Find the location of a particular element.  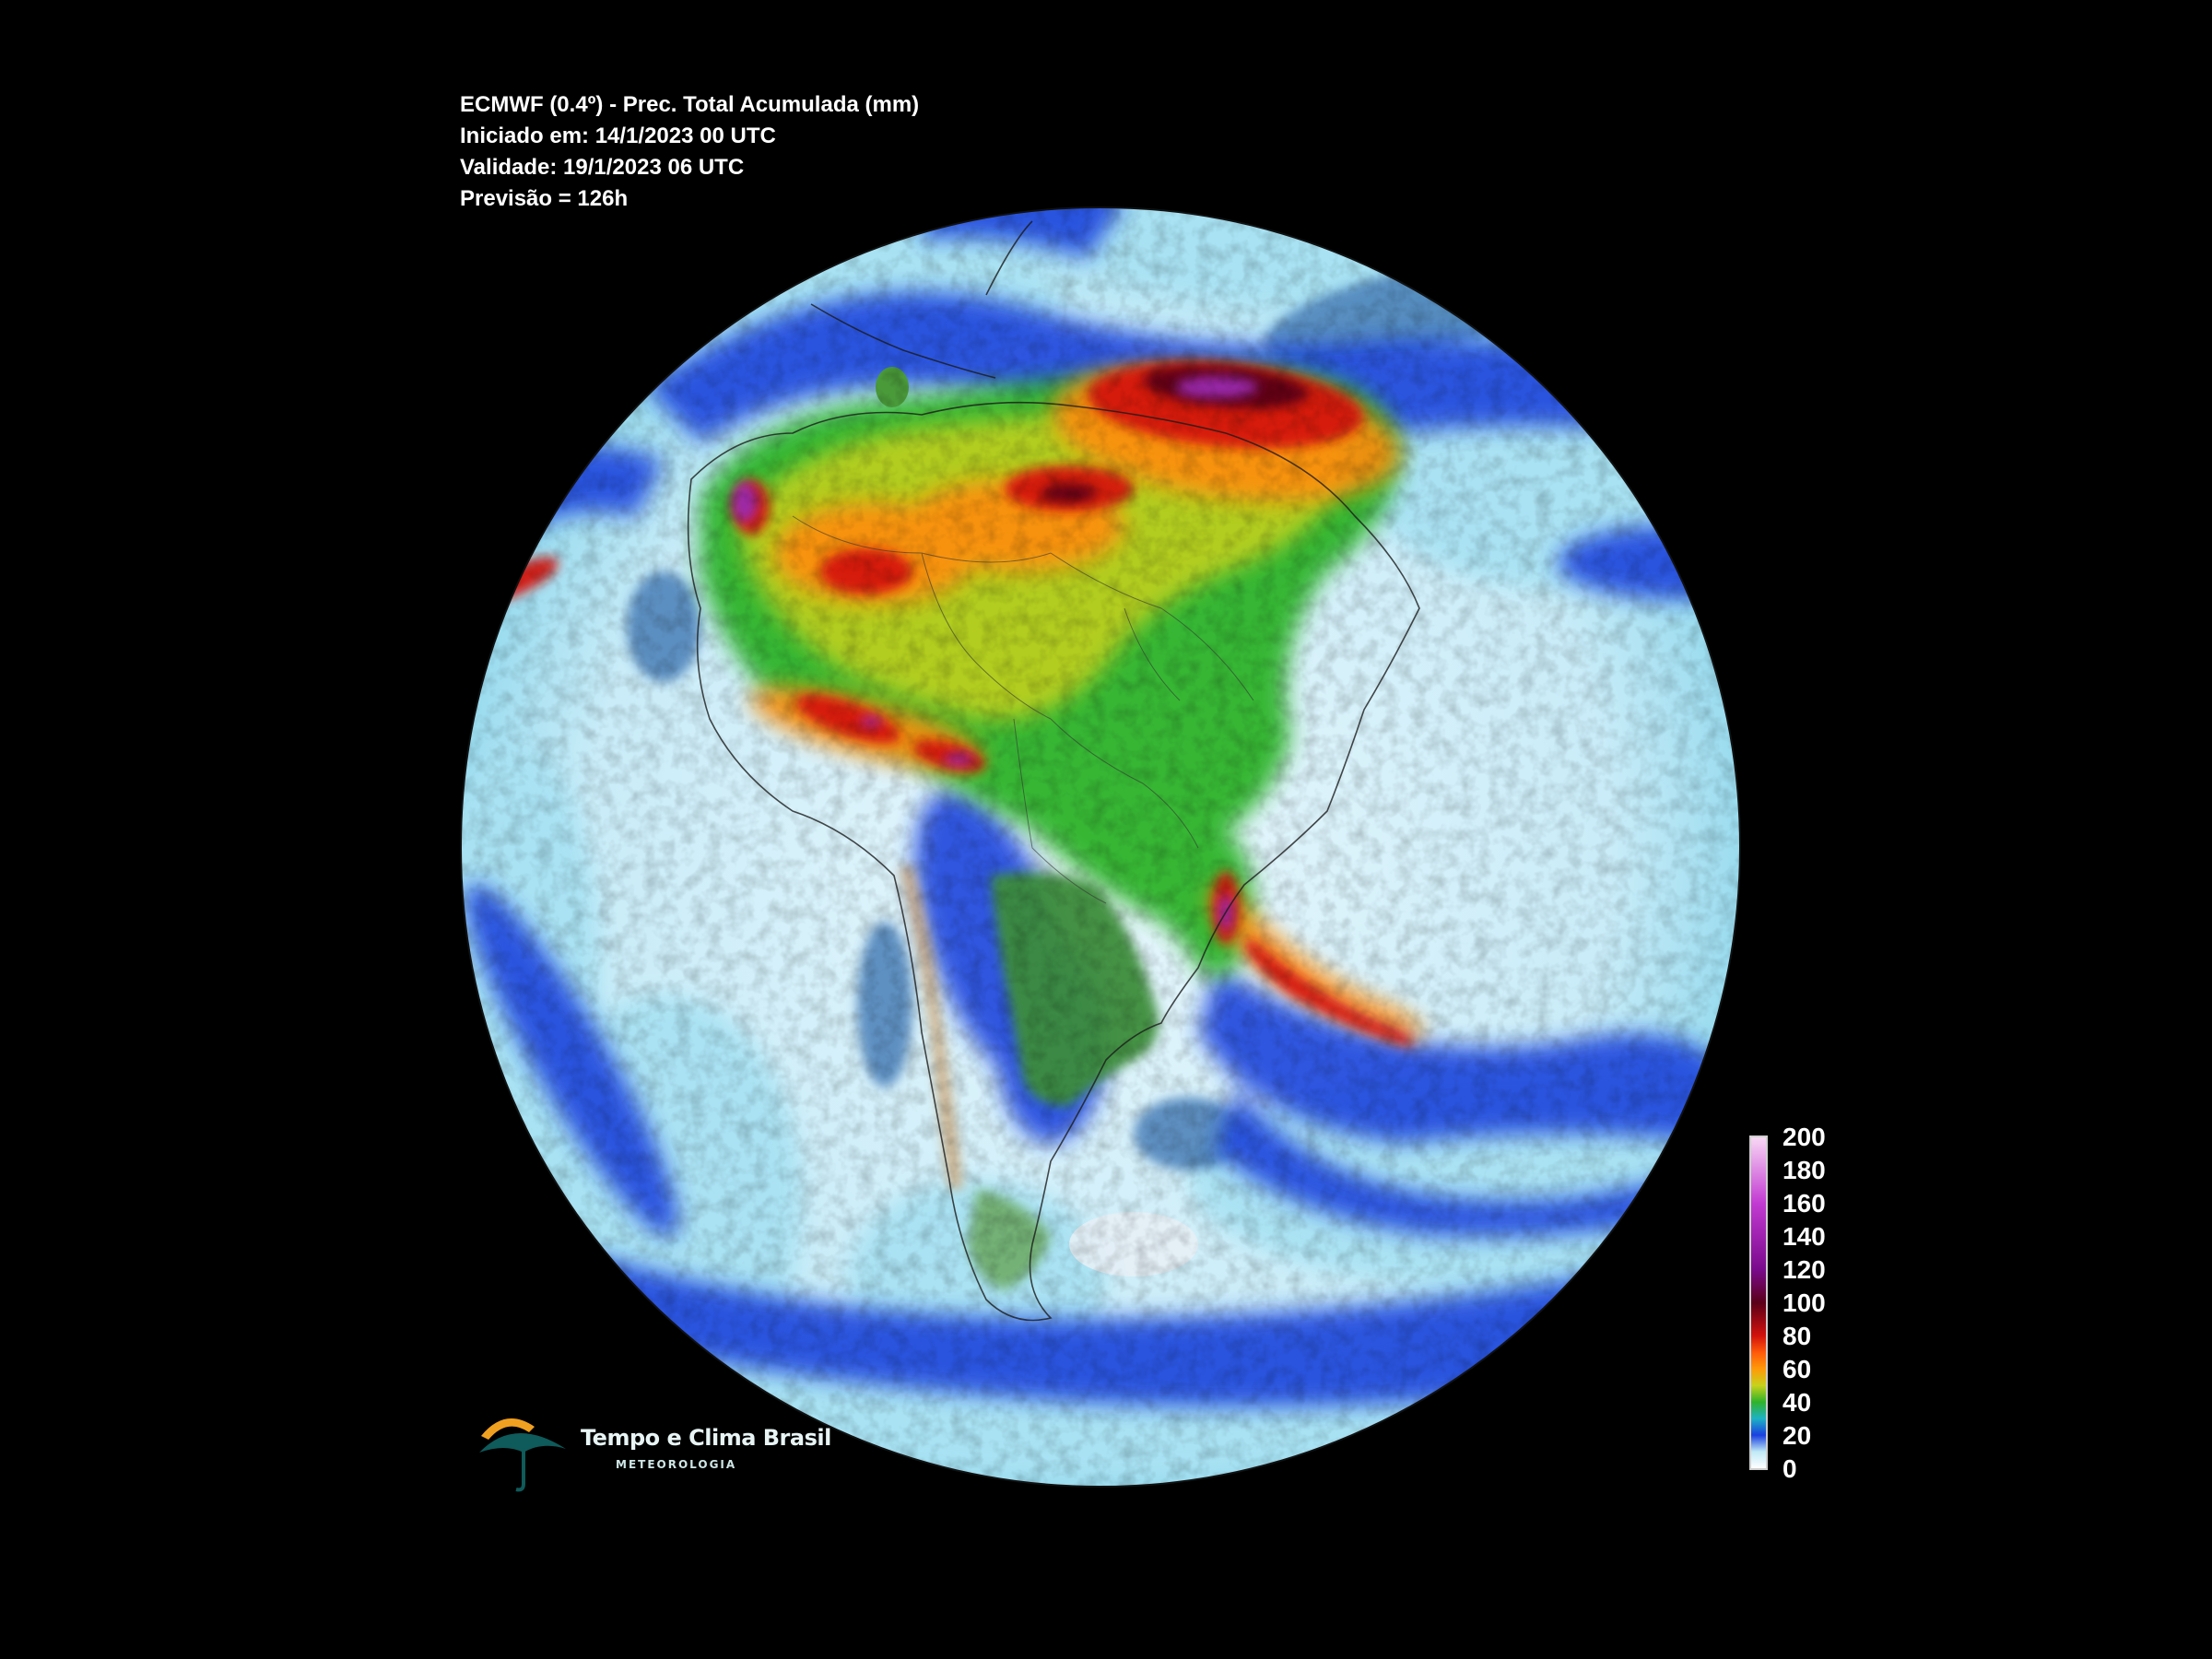

colorbar-tick-label: 40 is located at coordinates (1797, 1402).